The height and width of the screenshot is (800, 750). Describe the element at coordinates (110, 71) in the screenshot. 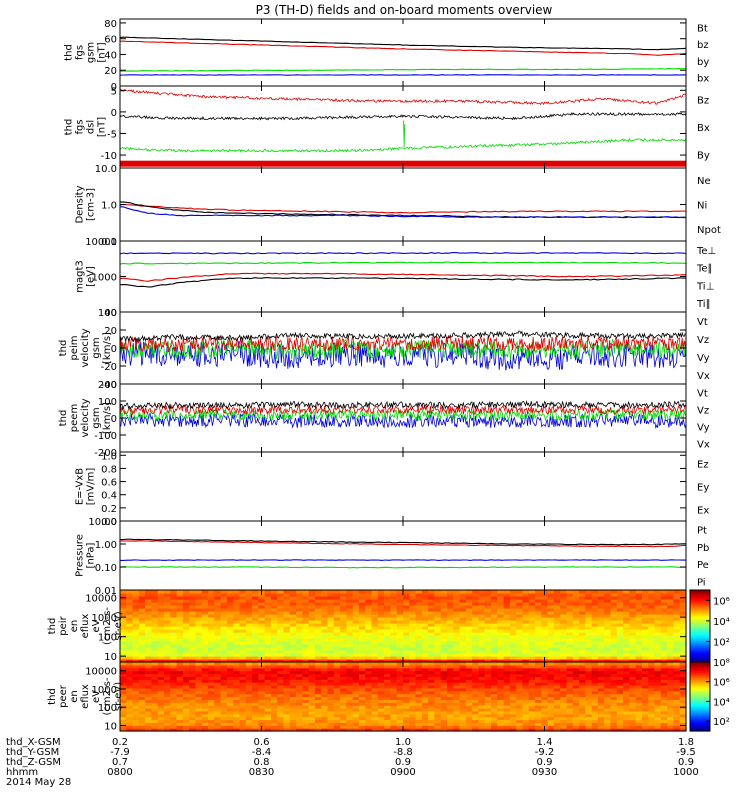

I see `y-tick-label: 20` at that location.